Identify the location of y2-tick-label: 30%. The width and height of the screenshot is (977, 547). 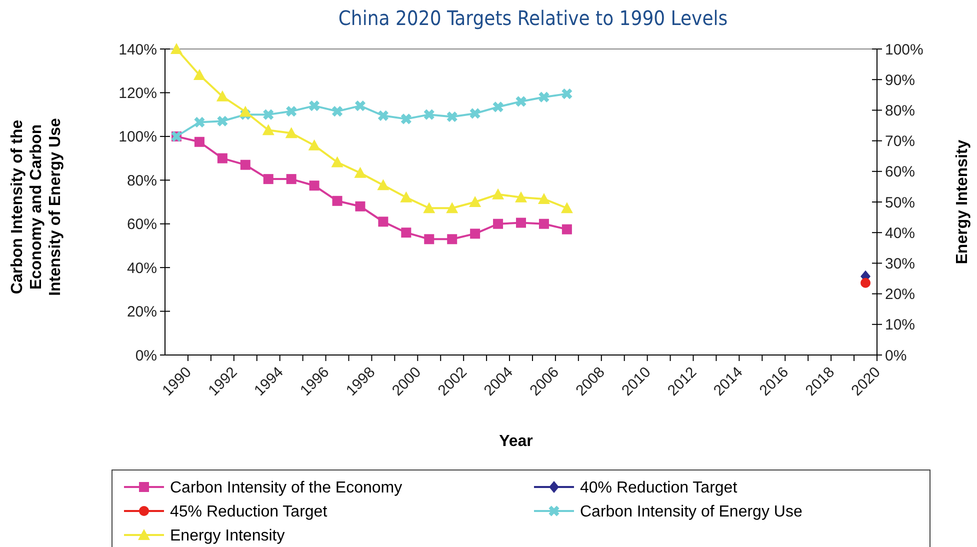
(900, 263).